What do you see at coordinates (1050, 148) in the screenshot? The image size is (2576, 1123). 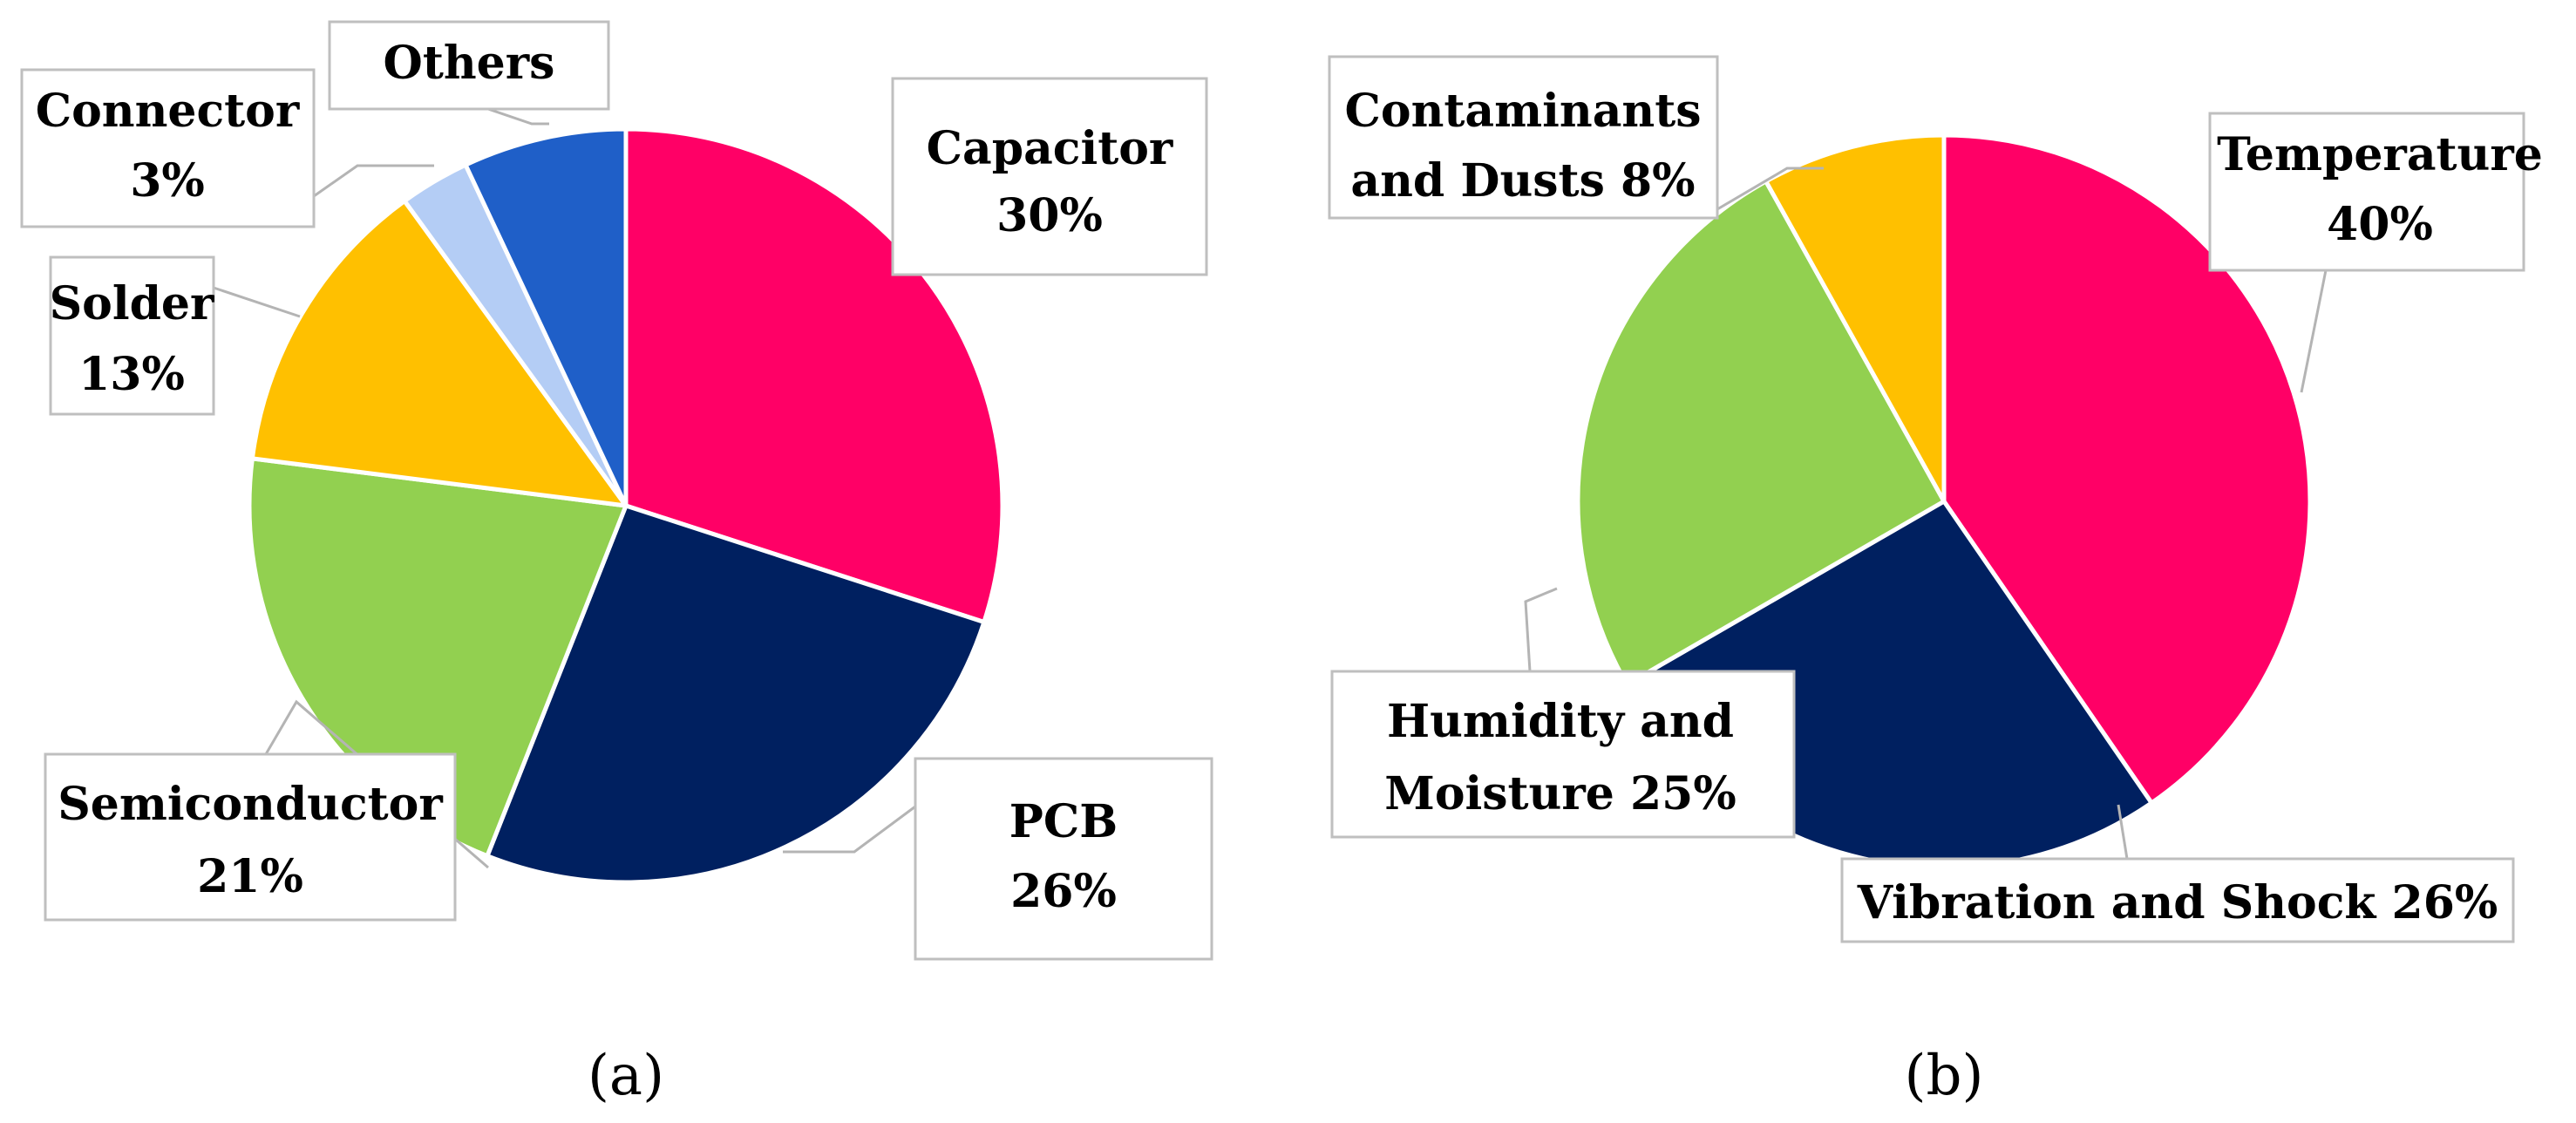 I see `data-label: Capacitor` at bounding box center [1050, 148].